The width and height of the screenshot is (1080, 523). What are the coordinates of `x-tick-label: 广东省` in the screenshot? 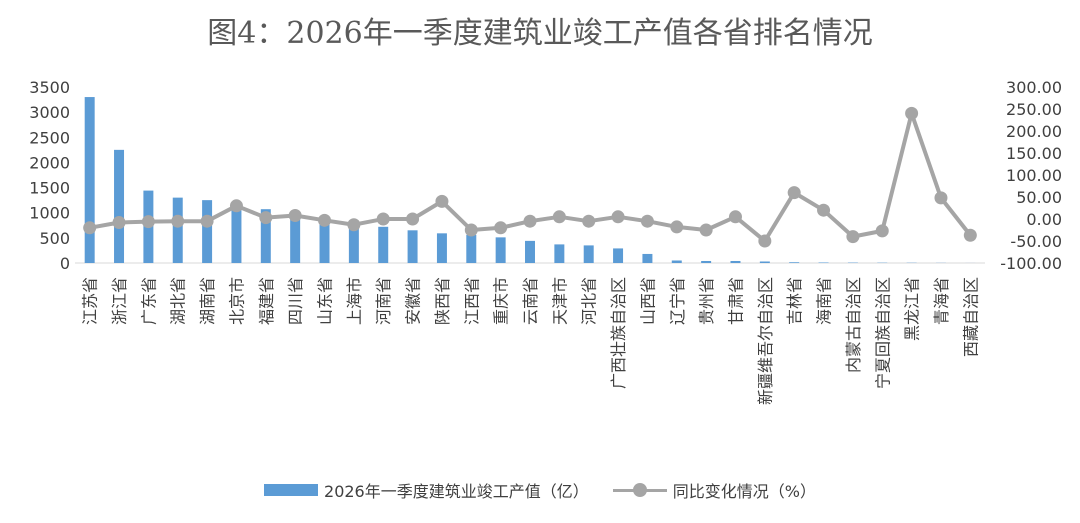 It's located at (148, 301).